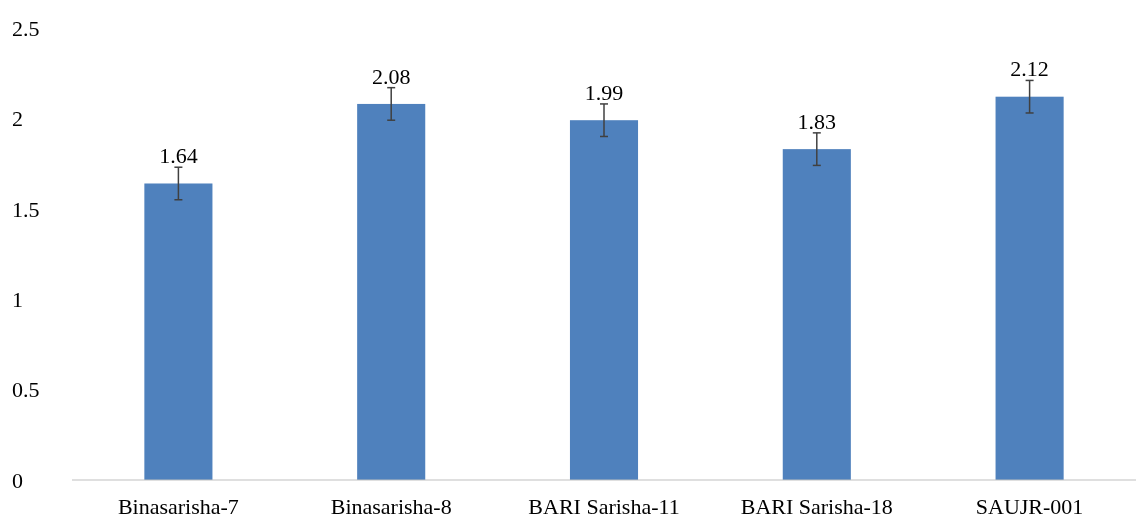  Describe the element at coordinates (1029, 69) in the screenshot. I see `data-label: 2.12` at that location.